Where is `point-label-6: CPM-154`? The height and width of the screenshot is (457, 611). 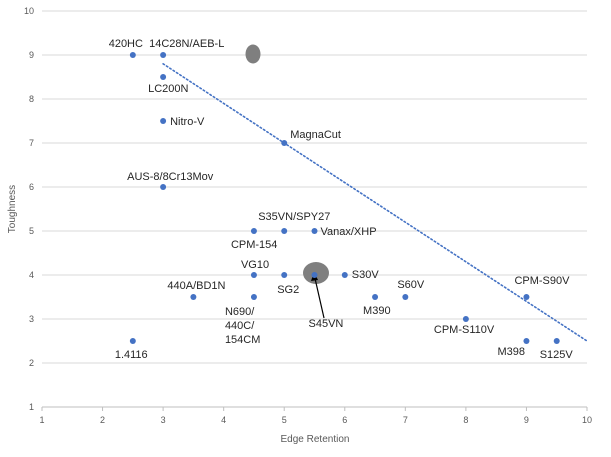
point-label-6: CPM-154 is located at coordinates (254, 245).